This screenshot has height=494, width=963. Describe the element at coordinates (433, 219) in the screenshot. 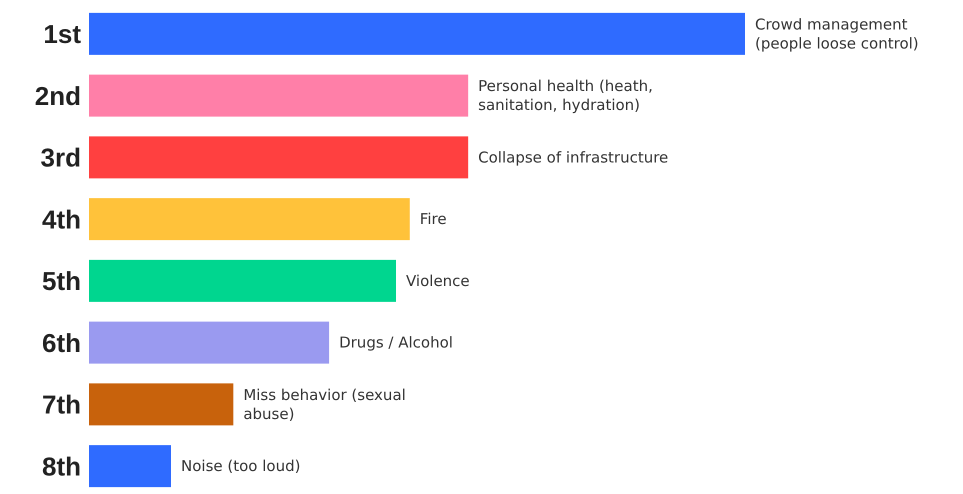

I see `annotation: Fire` at that location.